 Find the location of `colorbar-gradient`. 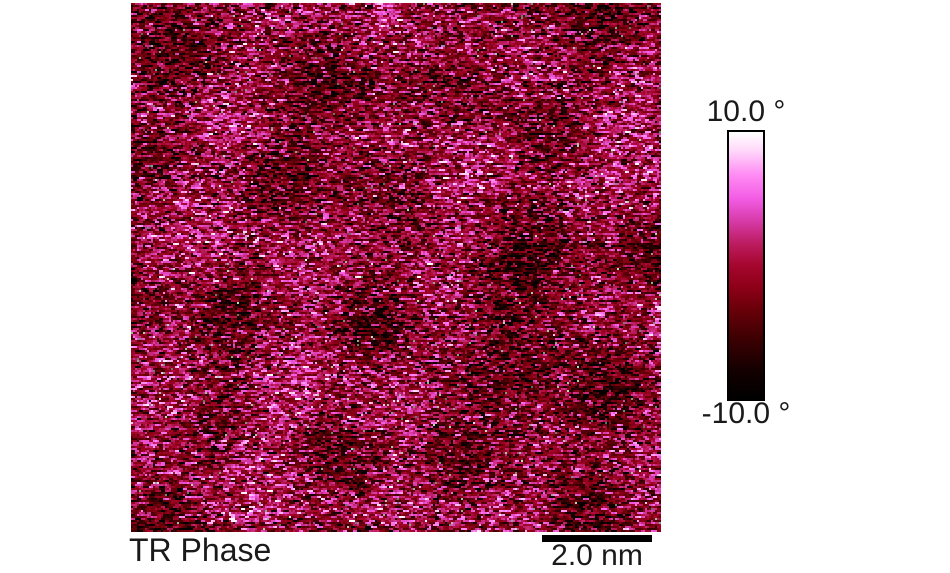

colorbar-gradient is located at coordinates (746, 265).